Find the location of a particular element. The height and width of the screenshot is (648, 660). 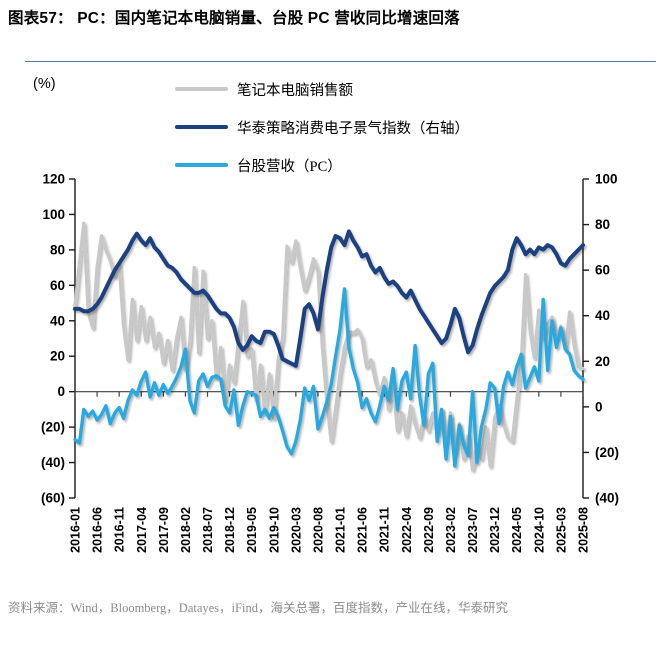

x-axis-tick-label: 2024-05 is located at coordinates (517, 530).